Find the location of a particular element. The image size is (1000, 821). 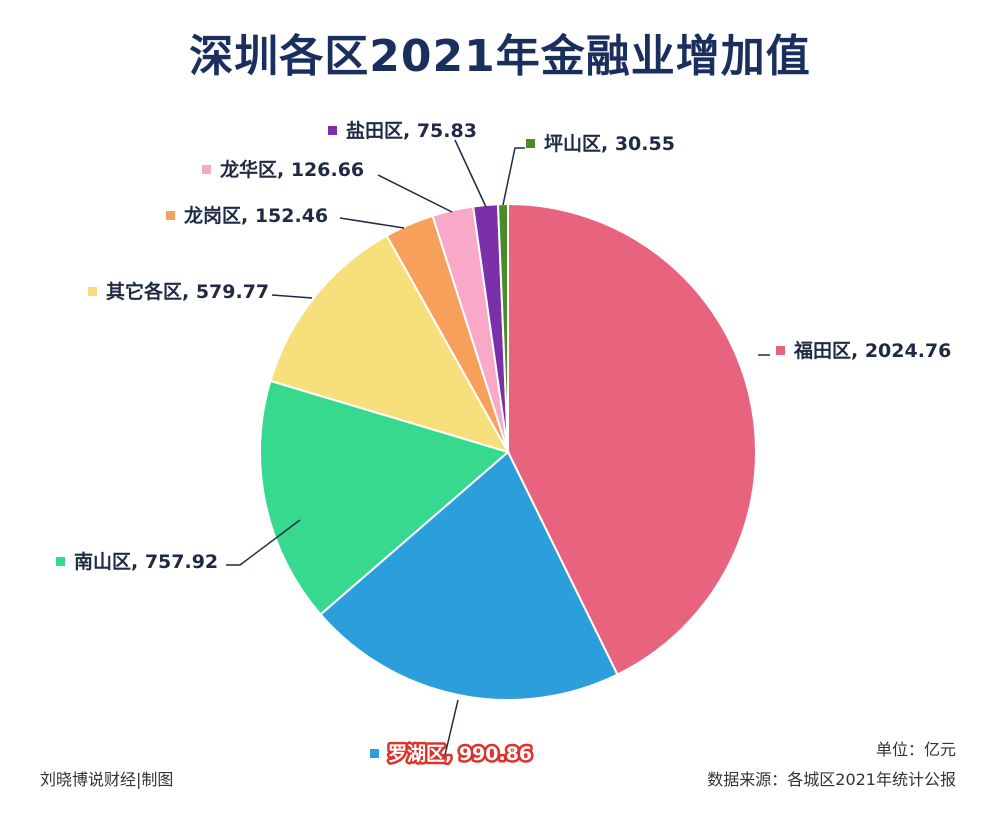

source-note: 数据来源：各城区2021年统计公报 is located at coordinates (831, 779).